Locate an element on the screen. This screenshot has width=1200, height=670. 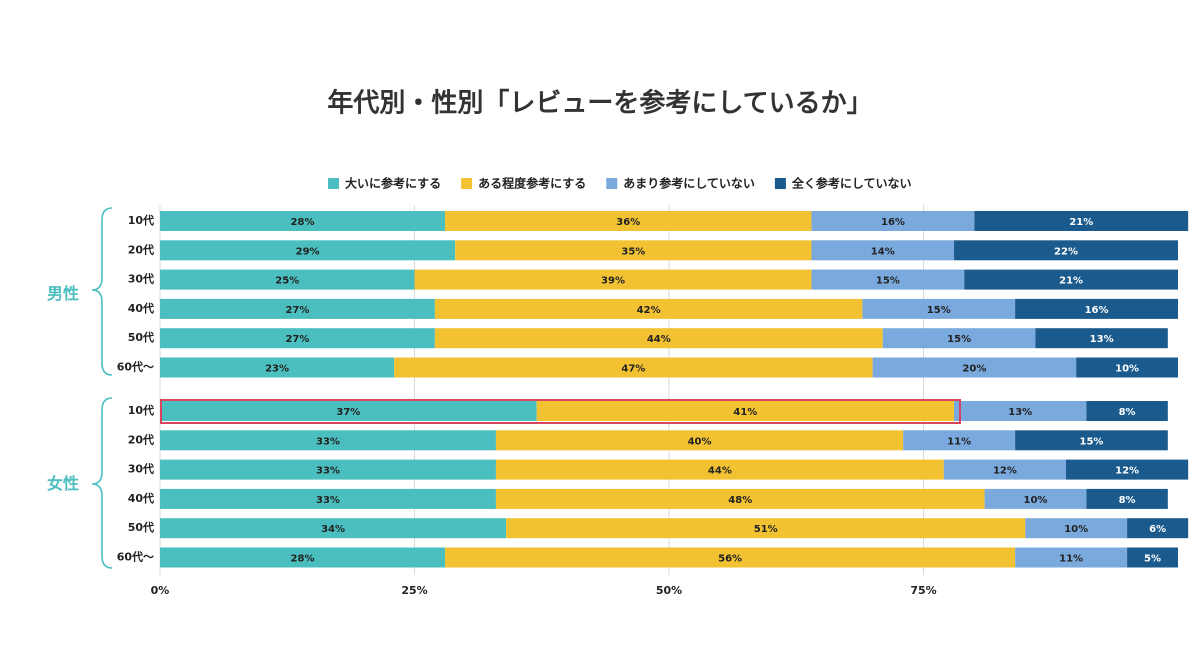
value-label: 37% is located at coordinates (348, 412).